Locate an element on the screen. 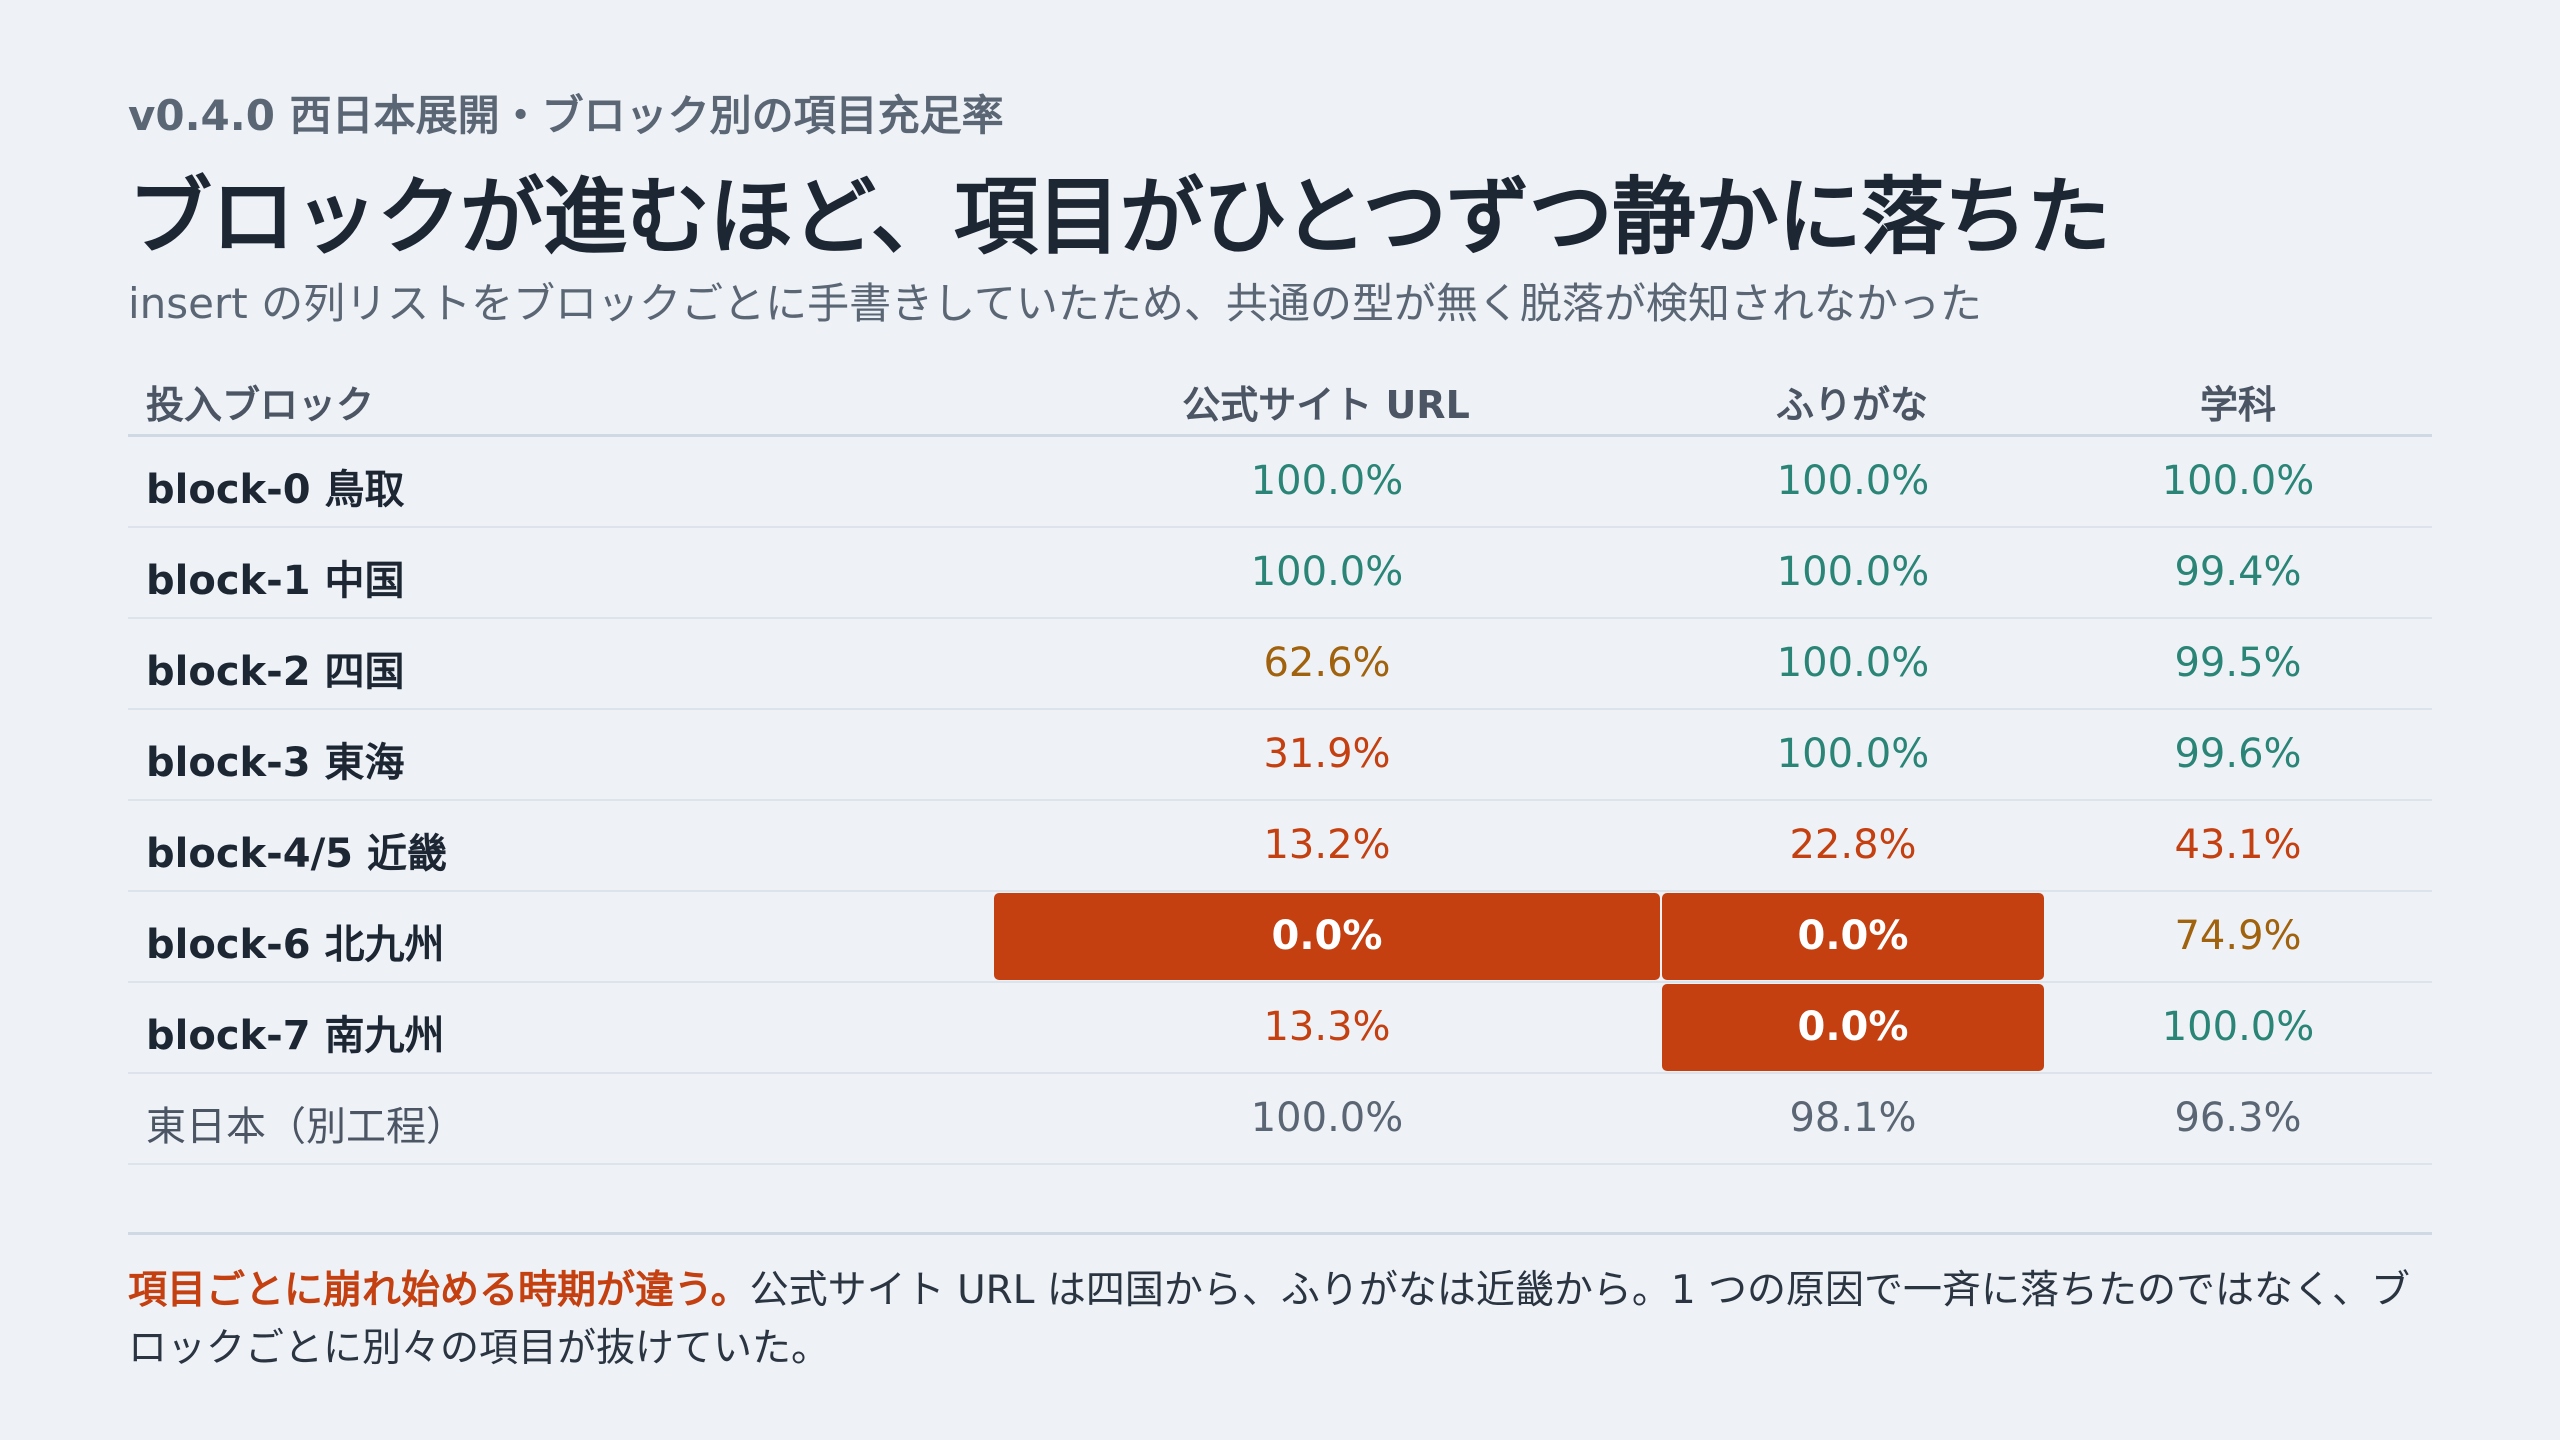  table-header: 投入ブロック 公式サイト URL ふりがな 学科 is located at coordinates (1280, 398).